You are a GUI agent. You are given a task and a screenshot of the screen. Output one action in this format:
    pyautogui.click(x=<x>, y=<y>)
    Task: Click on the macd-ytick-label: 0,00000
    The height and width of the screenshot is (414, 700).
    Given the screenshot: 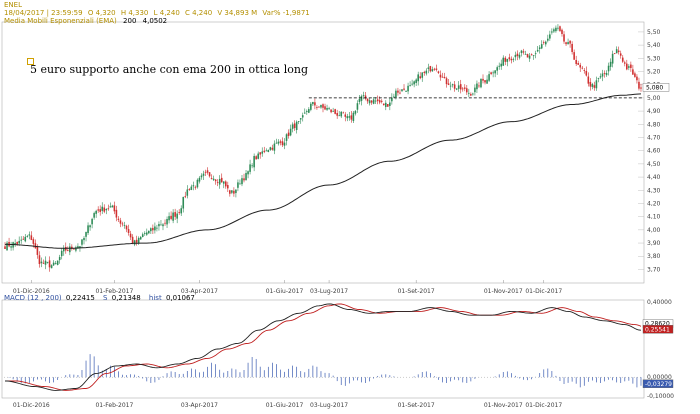 What is the action you would take?
    pyautogui.click(x=659, y=377)
    